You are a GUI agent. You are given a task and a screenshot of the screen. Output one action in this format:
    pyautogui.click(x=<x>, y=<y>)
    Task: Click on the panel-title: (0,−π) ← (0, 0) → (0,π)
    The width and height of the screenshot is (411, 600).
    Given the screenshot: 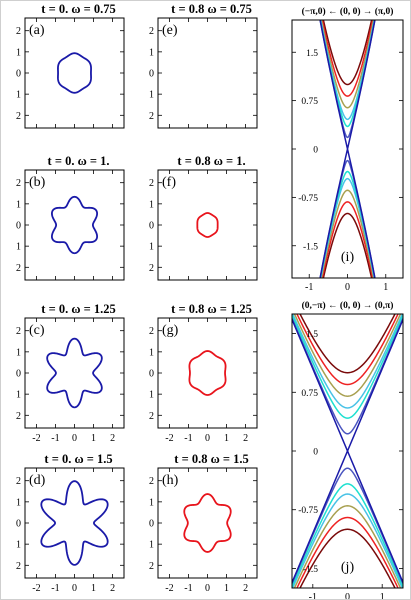 What is the action you would take?
    pyautogui.click(x=348, y=305)
    